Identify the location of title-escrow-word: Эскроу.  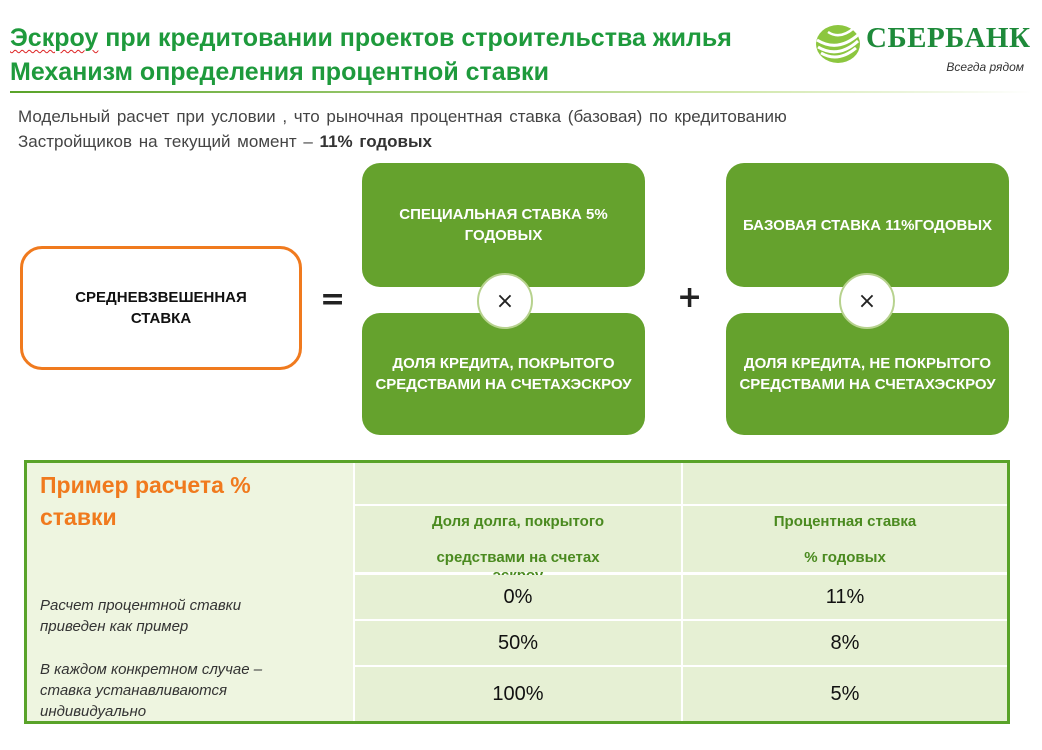
(54, 38).